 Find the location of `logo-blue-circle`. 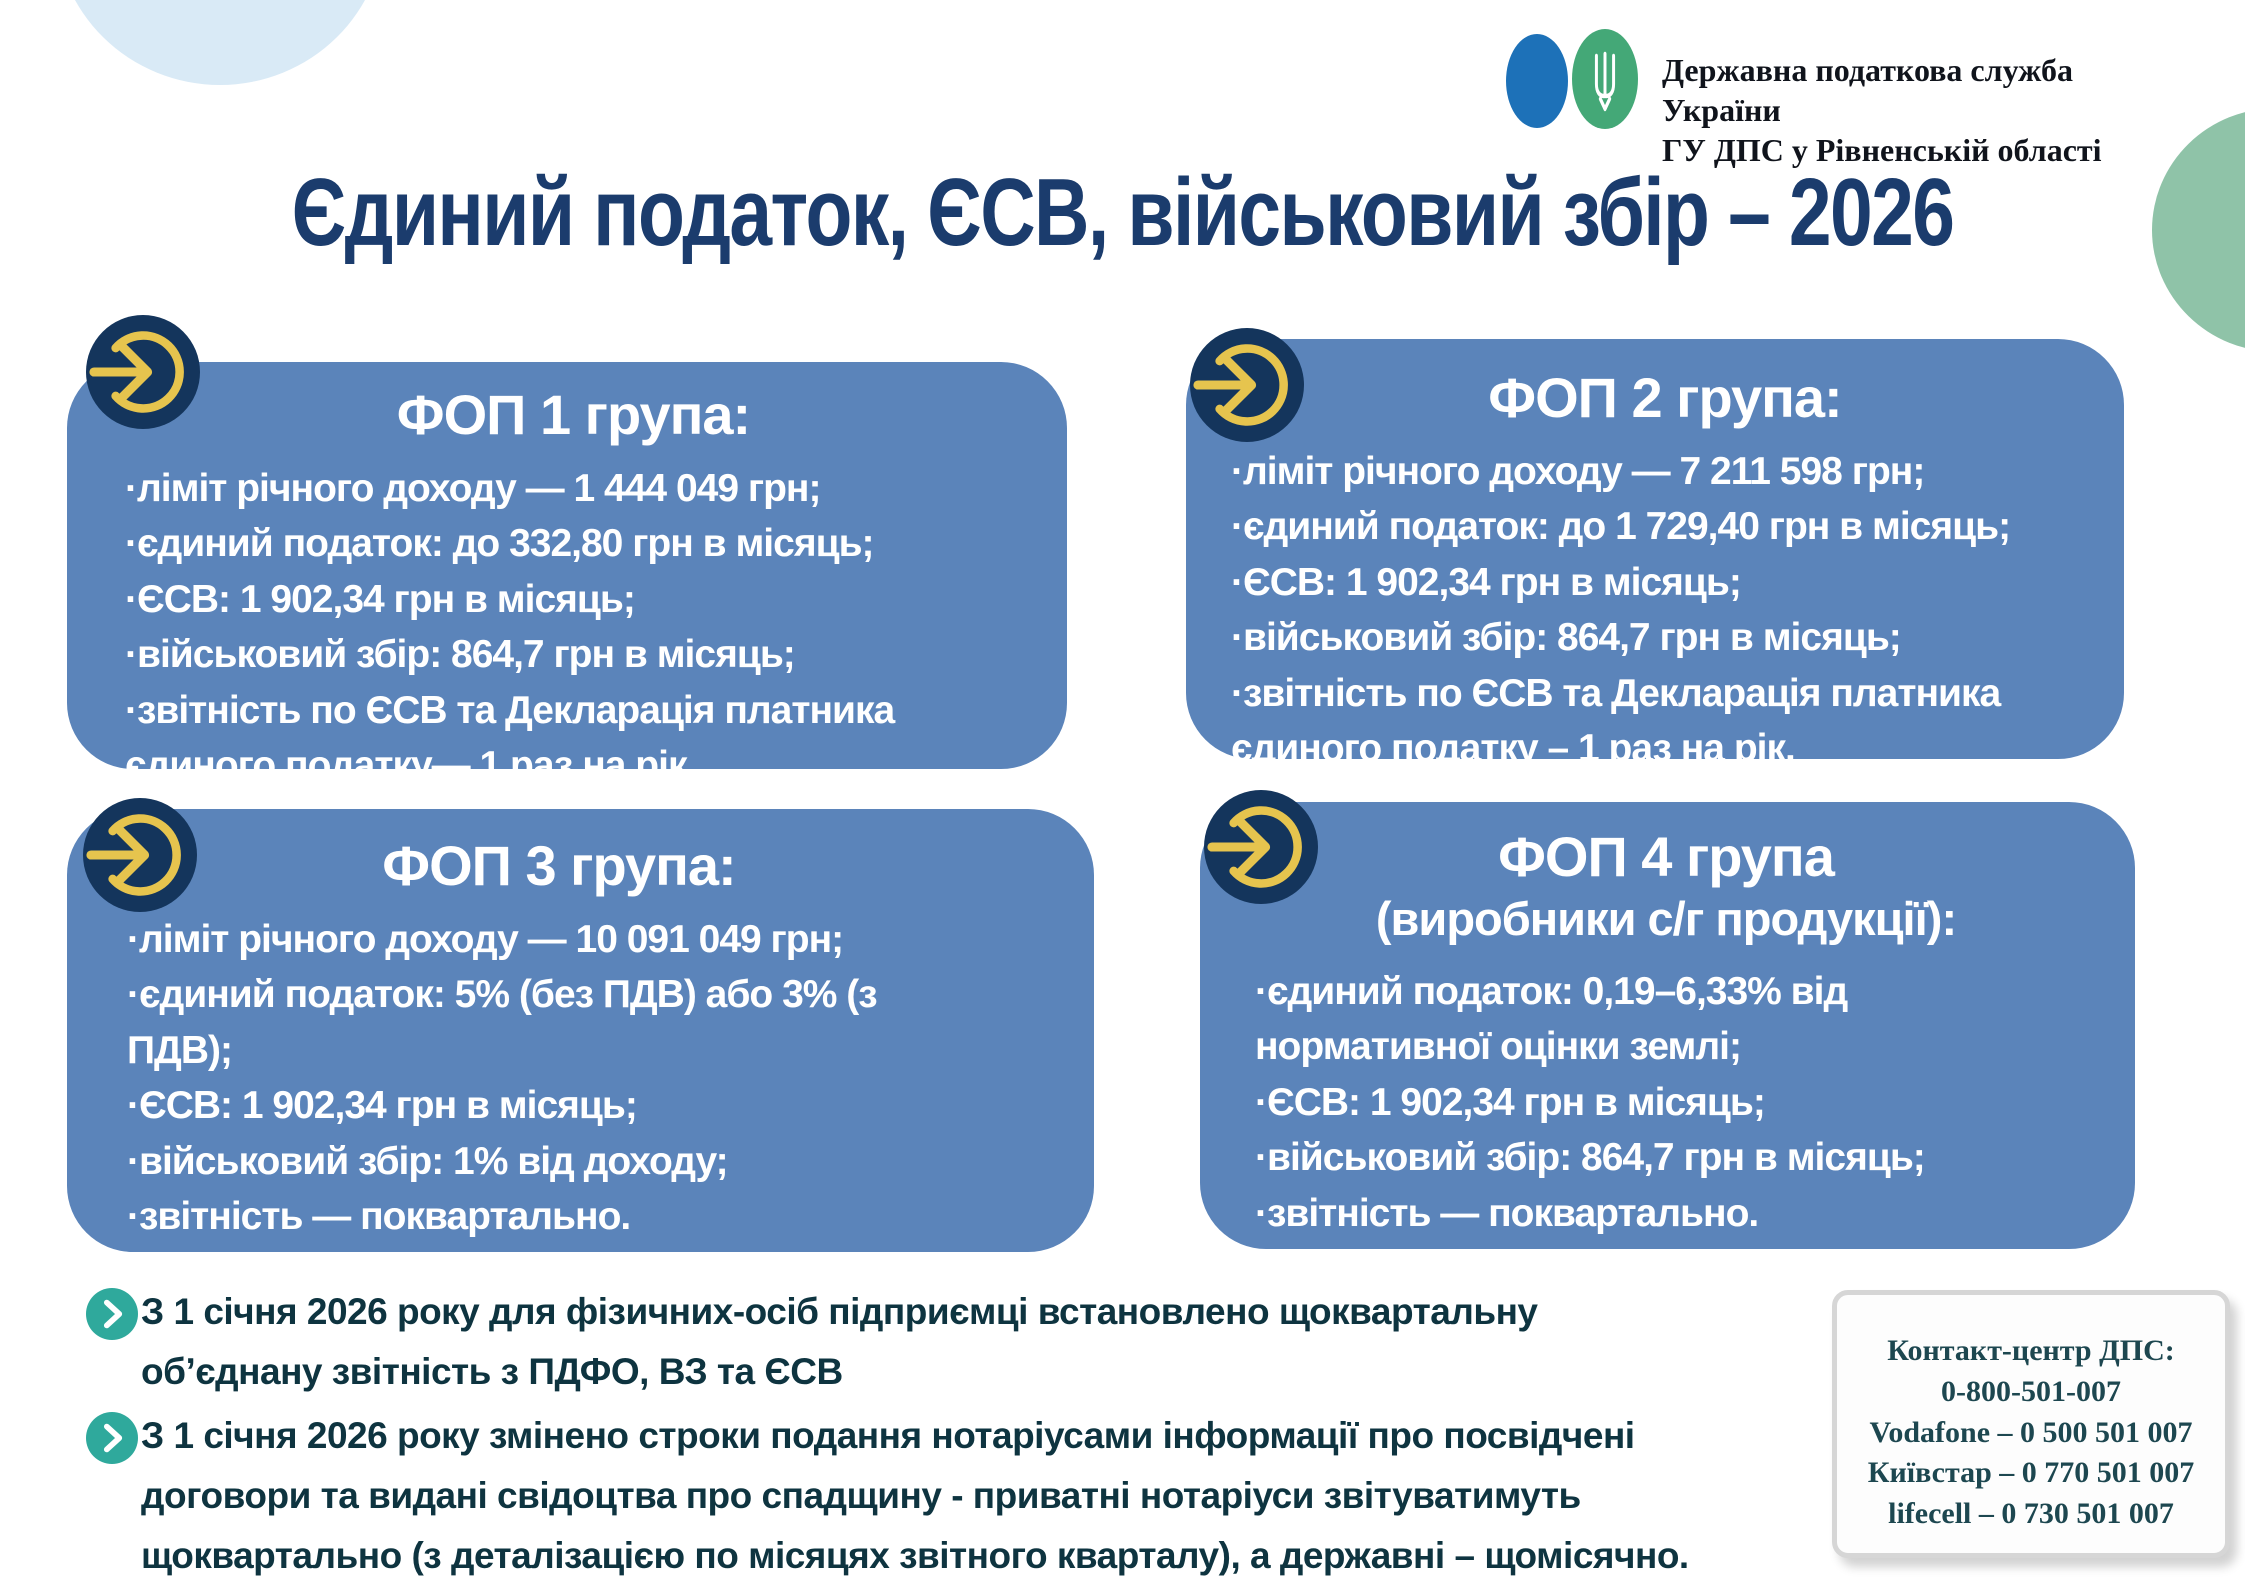

logo-blue-circle is located at coordinates (1537, 81).